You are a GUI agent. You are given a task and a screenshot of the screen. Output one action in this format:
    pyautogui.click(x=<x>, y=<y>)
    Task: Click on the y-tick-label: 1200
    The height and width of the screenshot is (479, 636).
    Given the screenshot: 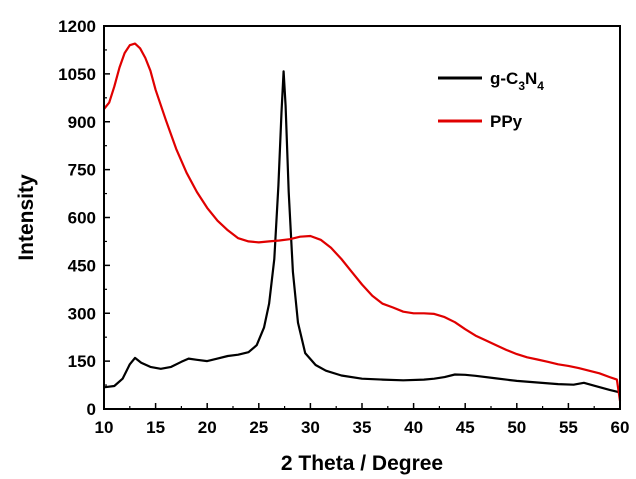 What is the action you would take?
    pyautogui.click(x=77, y=26)
    